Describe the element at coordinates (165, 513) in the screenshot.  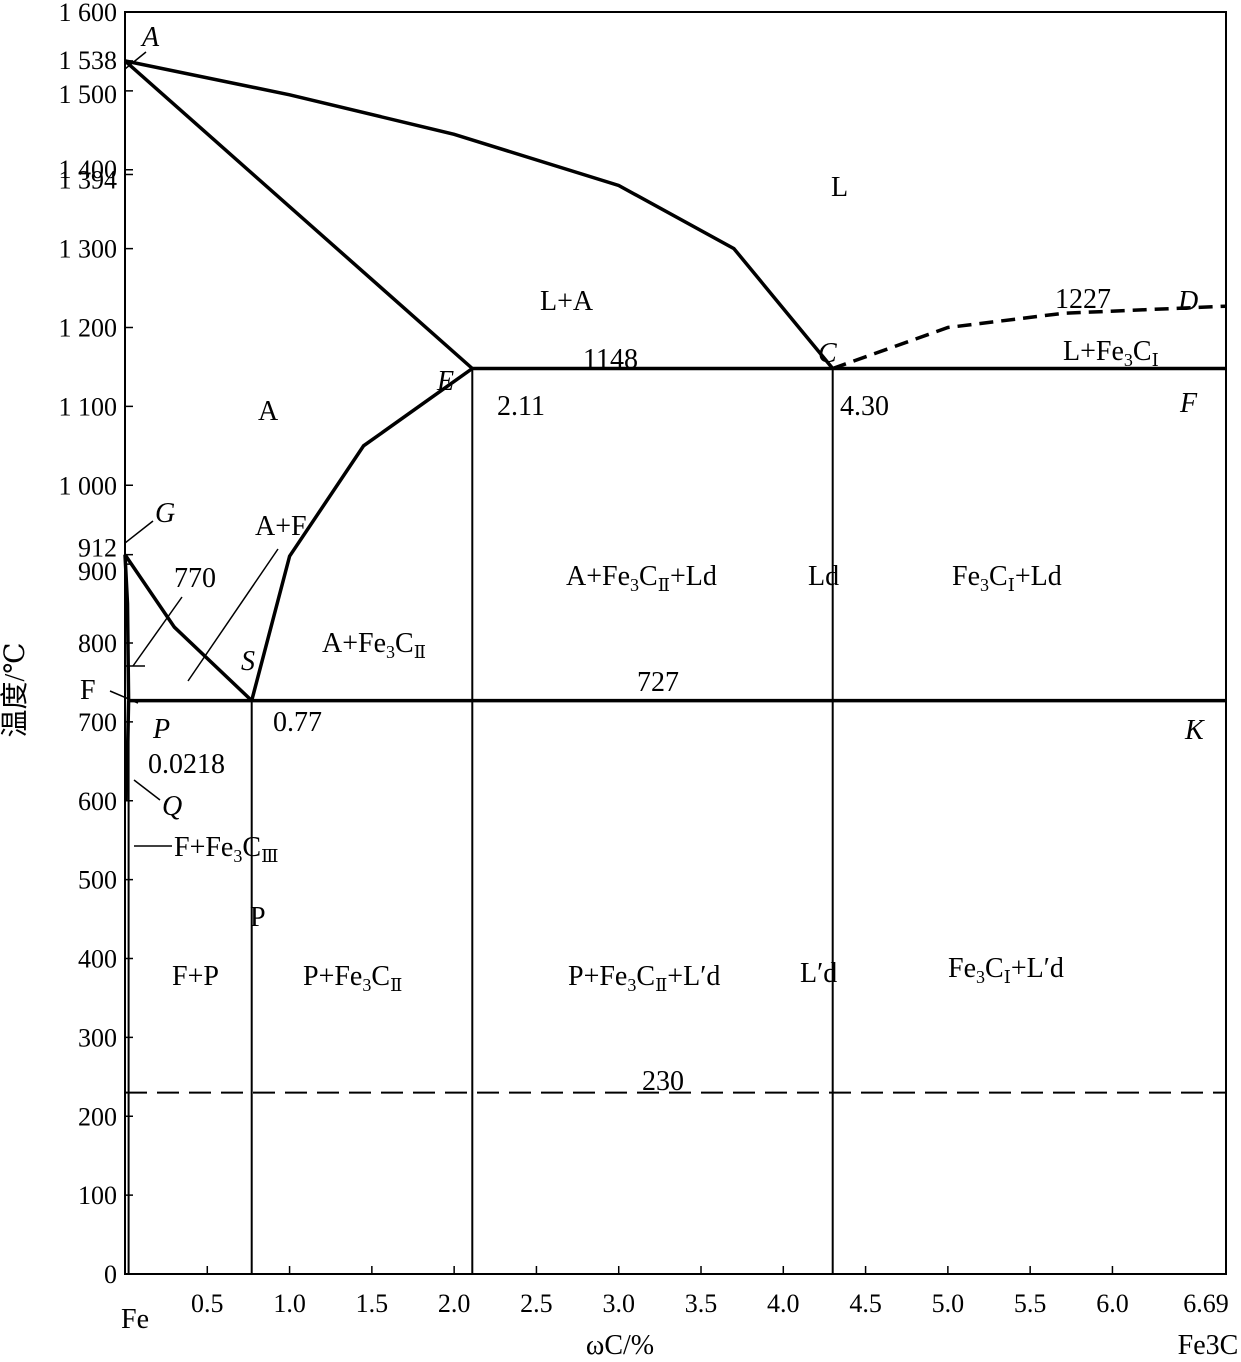
I see `point-g-label: G` at that location.